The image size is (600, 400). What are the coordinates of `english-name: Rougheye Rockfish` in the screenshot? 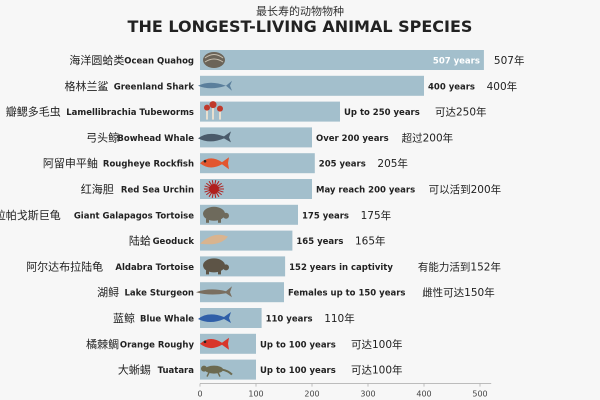 It's located at (148, 165).